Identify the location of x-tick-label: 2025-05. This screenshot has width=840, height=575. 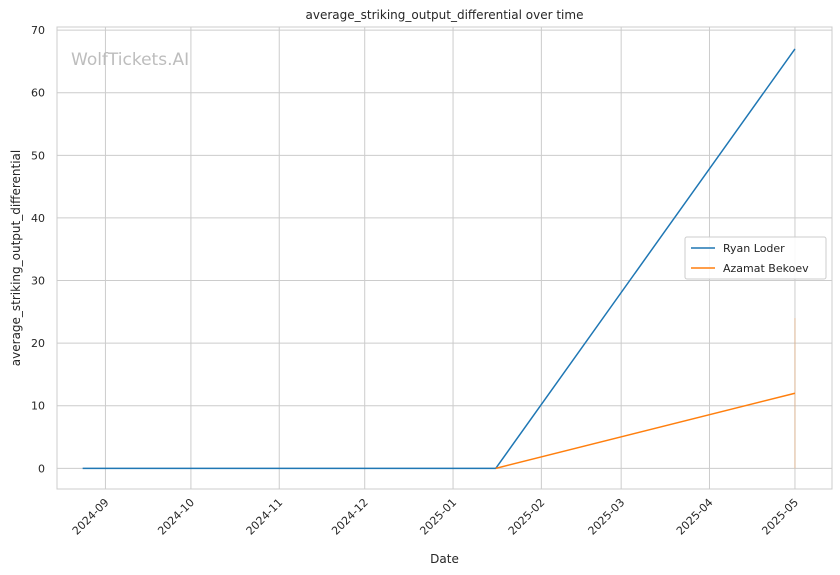
(780, 517).